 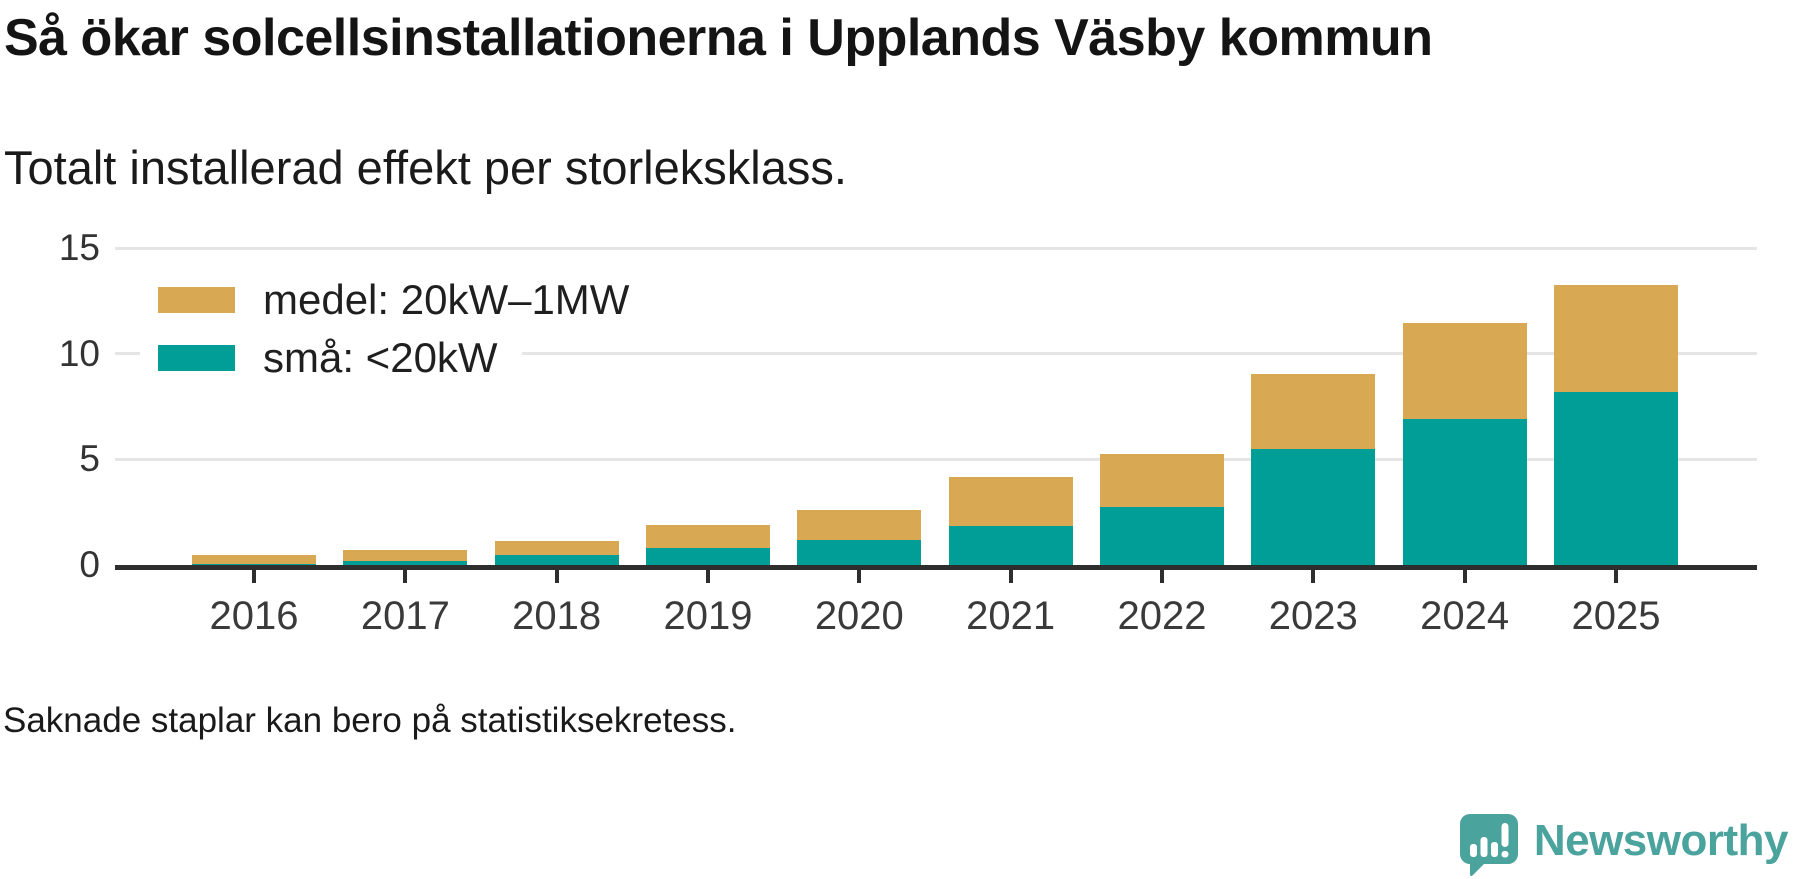 I want to click on legend-label-medel: medel: 20kW–1MW, so click(x=446, y=299).